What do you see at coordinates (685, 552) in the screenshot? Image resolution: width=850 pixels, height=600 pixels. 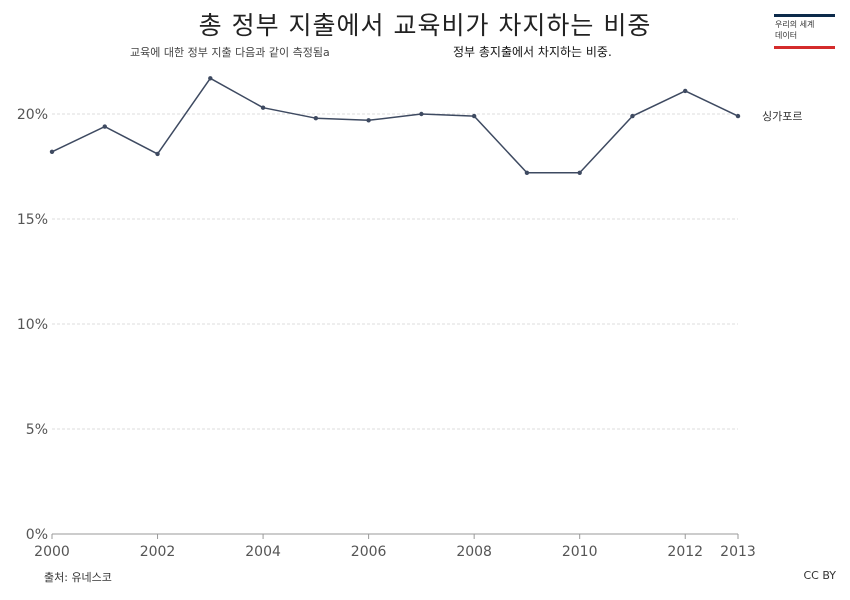 I see `x-tick-label: 2012` at bounding box center [685, 552].